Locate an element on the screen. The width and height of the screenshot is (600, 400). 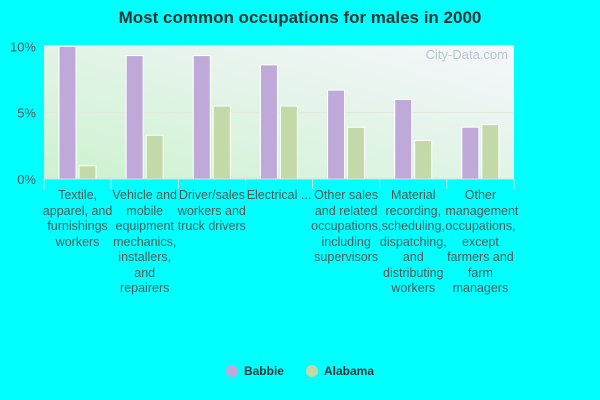
y-tick-label: 5% is located at coordinates (26, 113).